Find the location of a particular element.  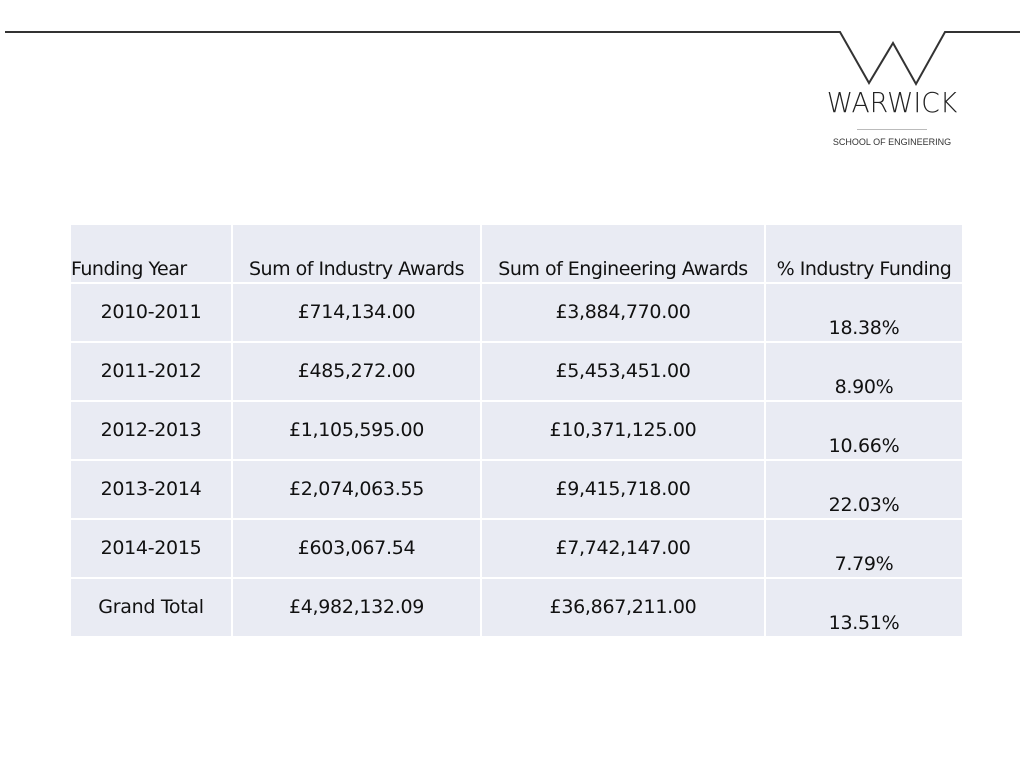

cell-industry-funding-pct: 22.03% is located at coordinates (864, 489).